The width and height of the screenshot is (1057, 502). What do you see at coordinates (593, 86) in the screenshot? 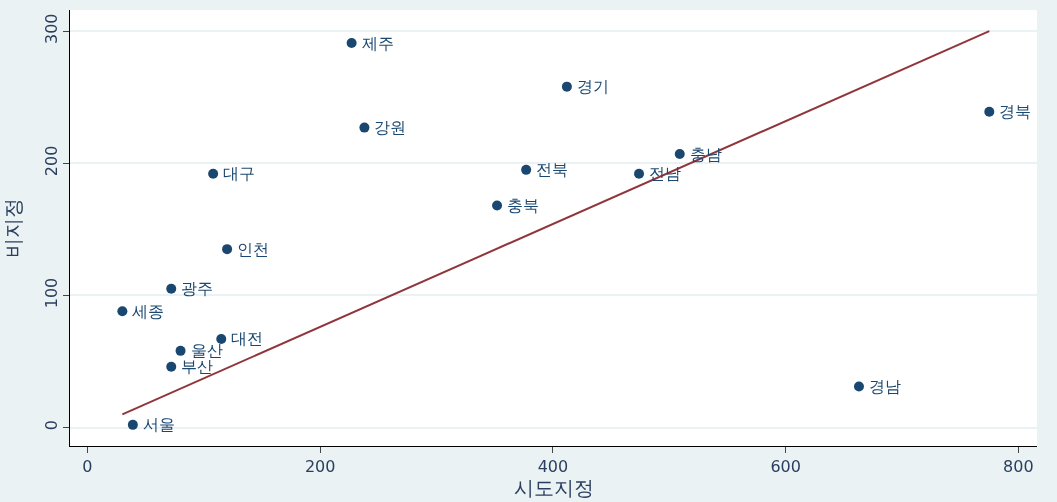
I see `annotation: 경기` at bounding box center [593, 86].